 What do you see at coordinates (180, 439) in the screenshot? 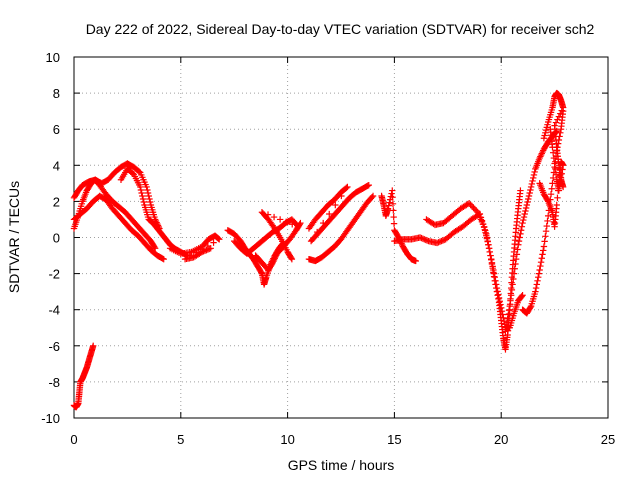
I see `x-tick-label-1: 5` at bounding box center [180, 439].